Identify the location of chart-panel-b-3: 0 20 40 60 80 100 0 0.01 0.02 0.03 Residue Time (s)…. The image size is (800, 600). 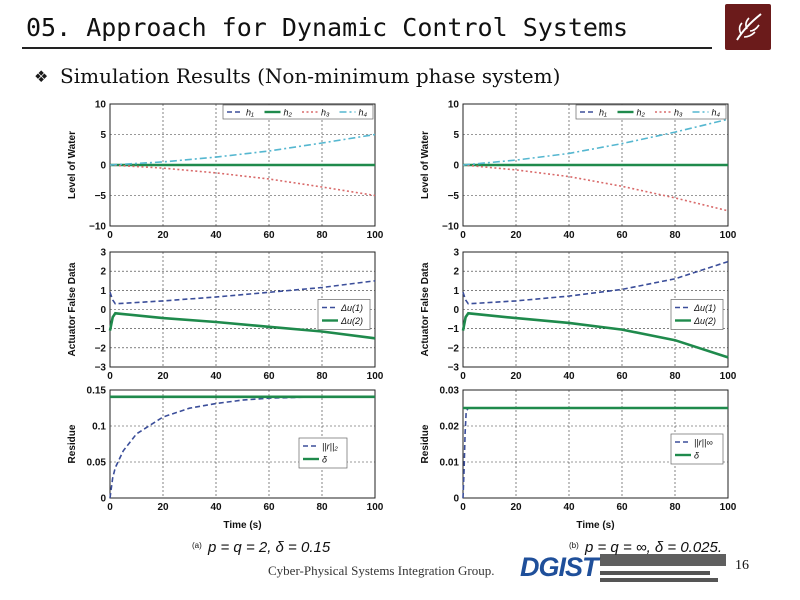
(578, 471).